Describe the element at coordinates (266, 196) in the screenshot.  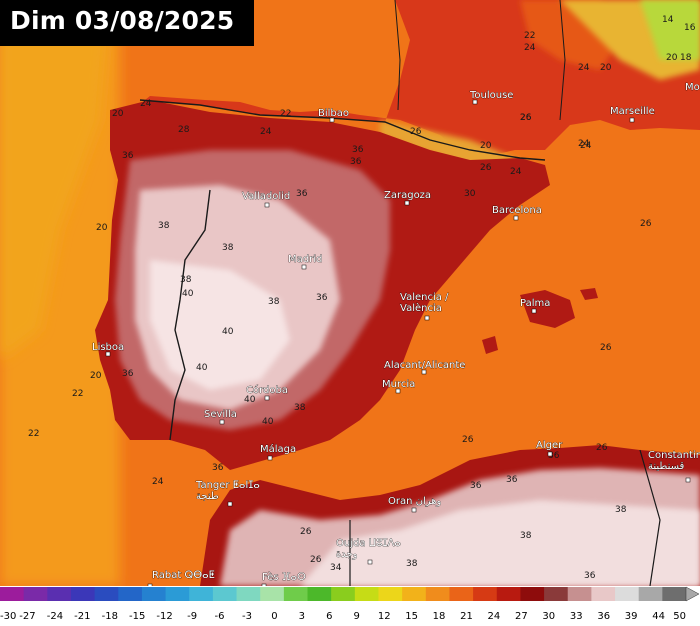
I see `city-label: Valladolid` at that location.